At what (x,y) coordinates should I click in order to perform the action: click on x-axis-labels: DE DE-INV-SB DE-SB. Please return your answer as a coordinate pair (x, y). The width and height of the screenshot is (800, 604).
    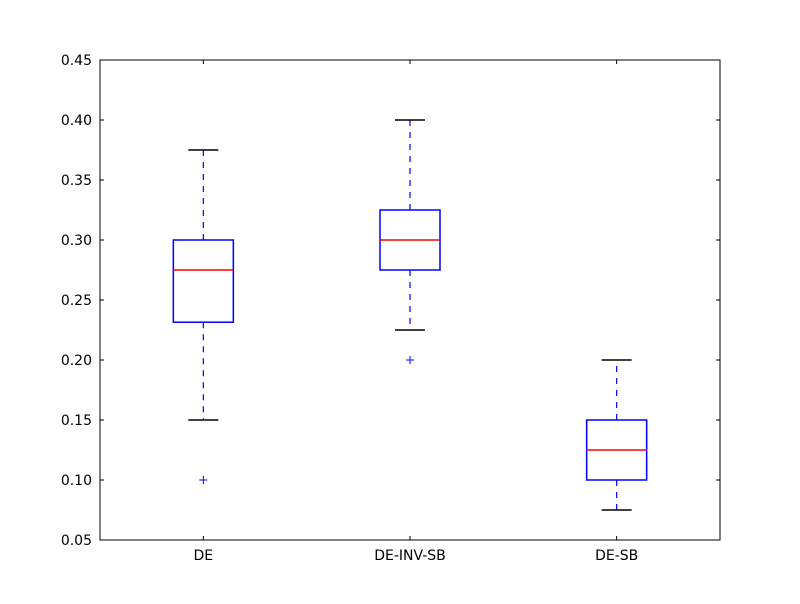
    Looking at the image, I should click on (416, 556).